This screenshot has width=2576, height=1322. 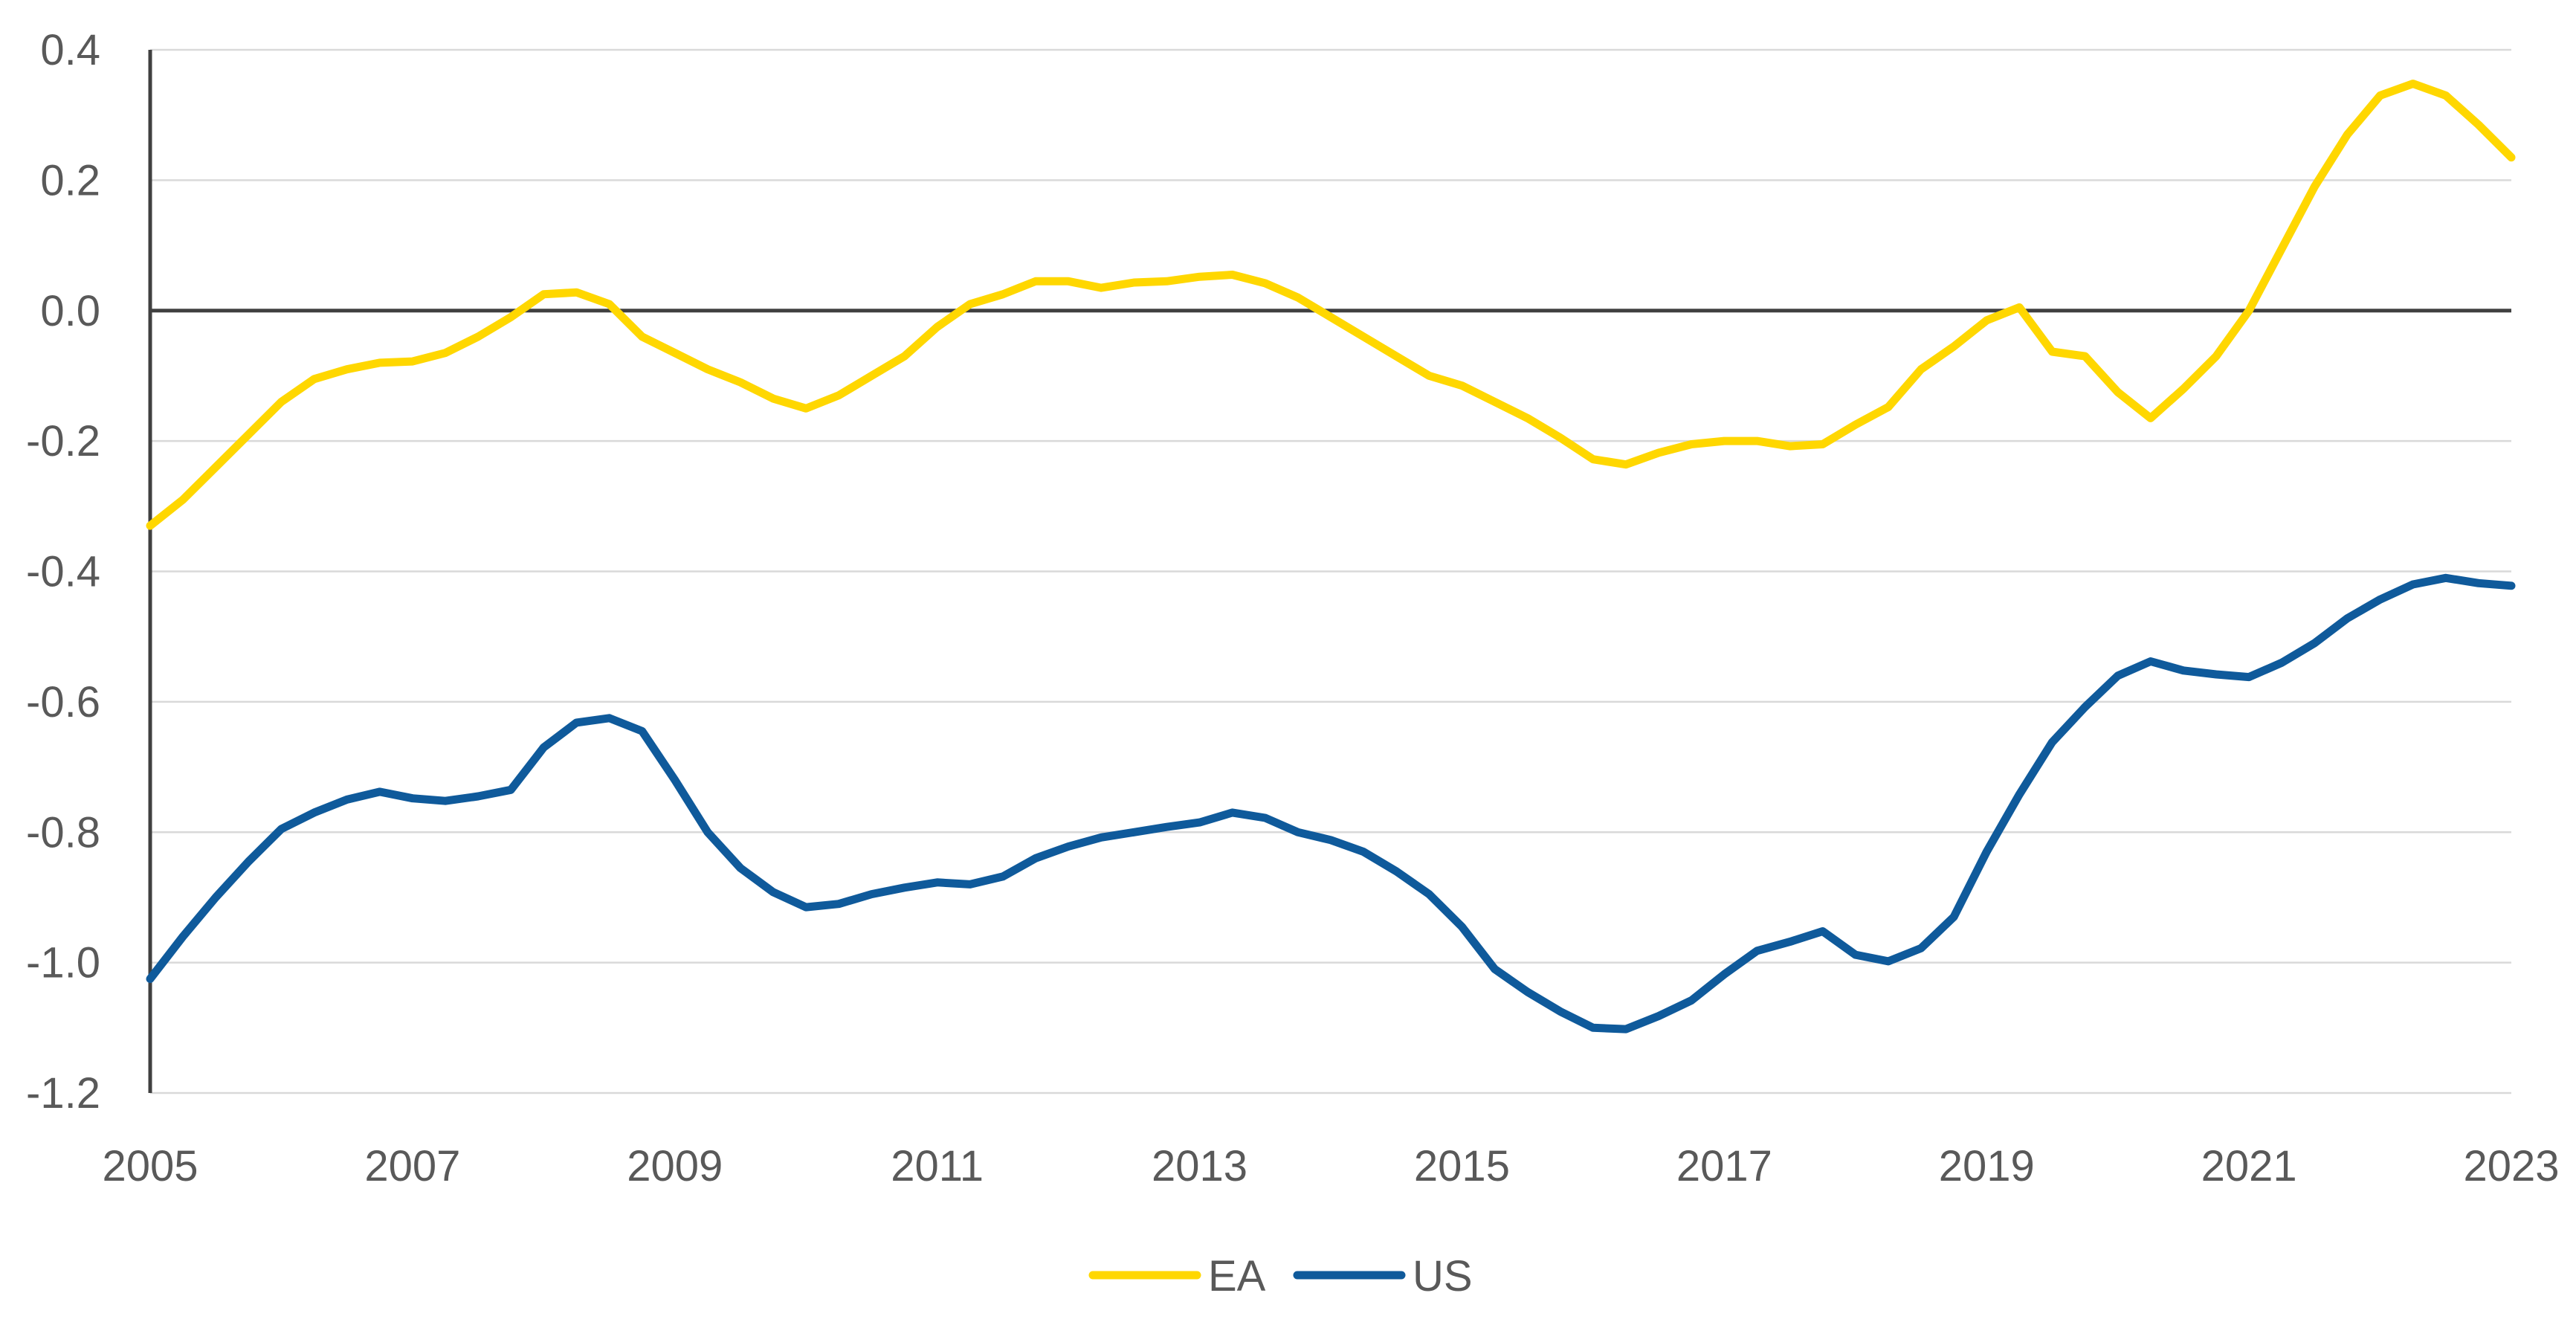 What do you see at coordinates (63, 1093) in the screenshot?
I see `y-tick-label: -1.2` at bounding box center [63, 1093].